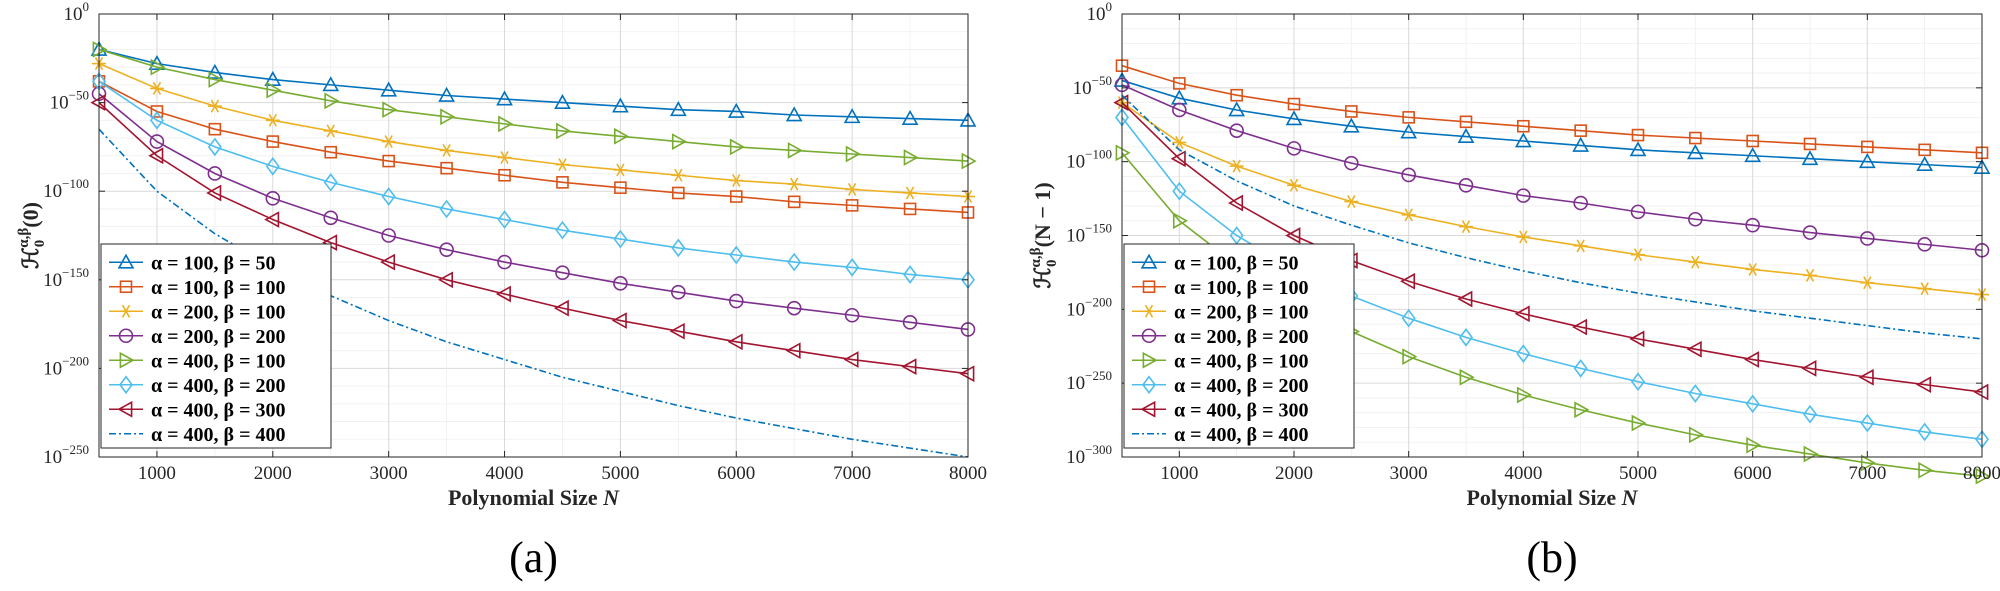  I want to click on panel-a-x-tick-3: 4000, so click(505, 473).